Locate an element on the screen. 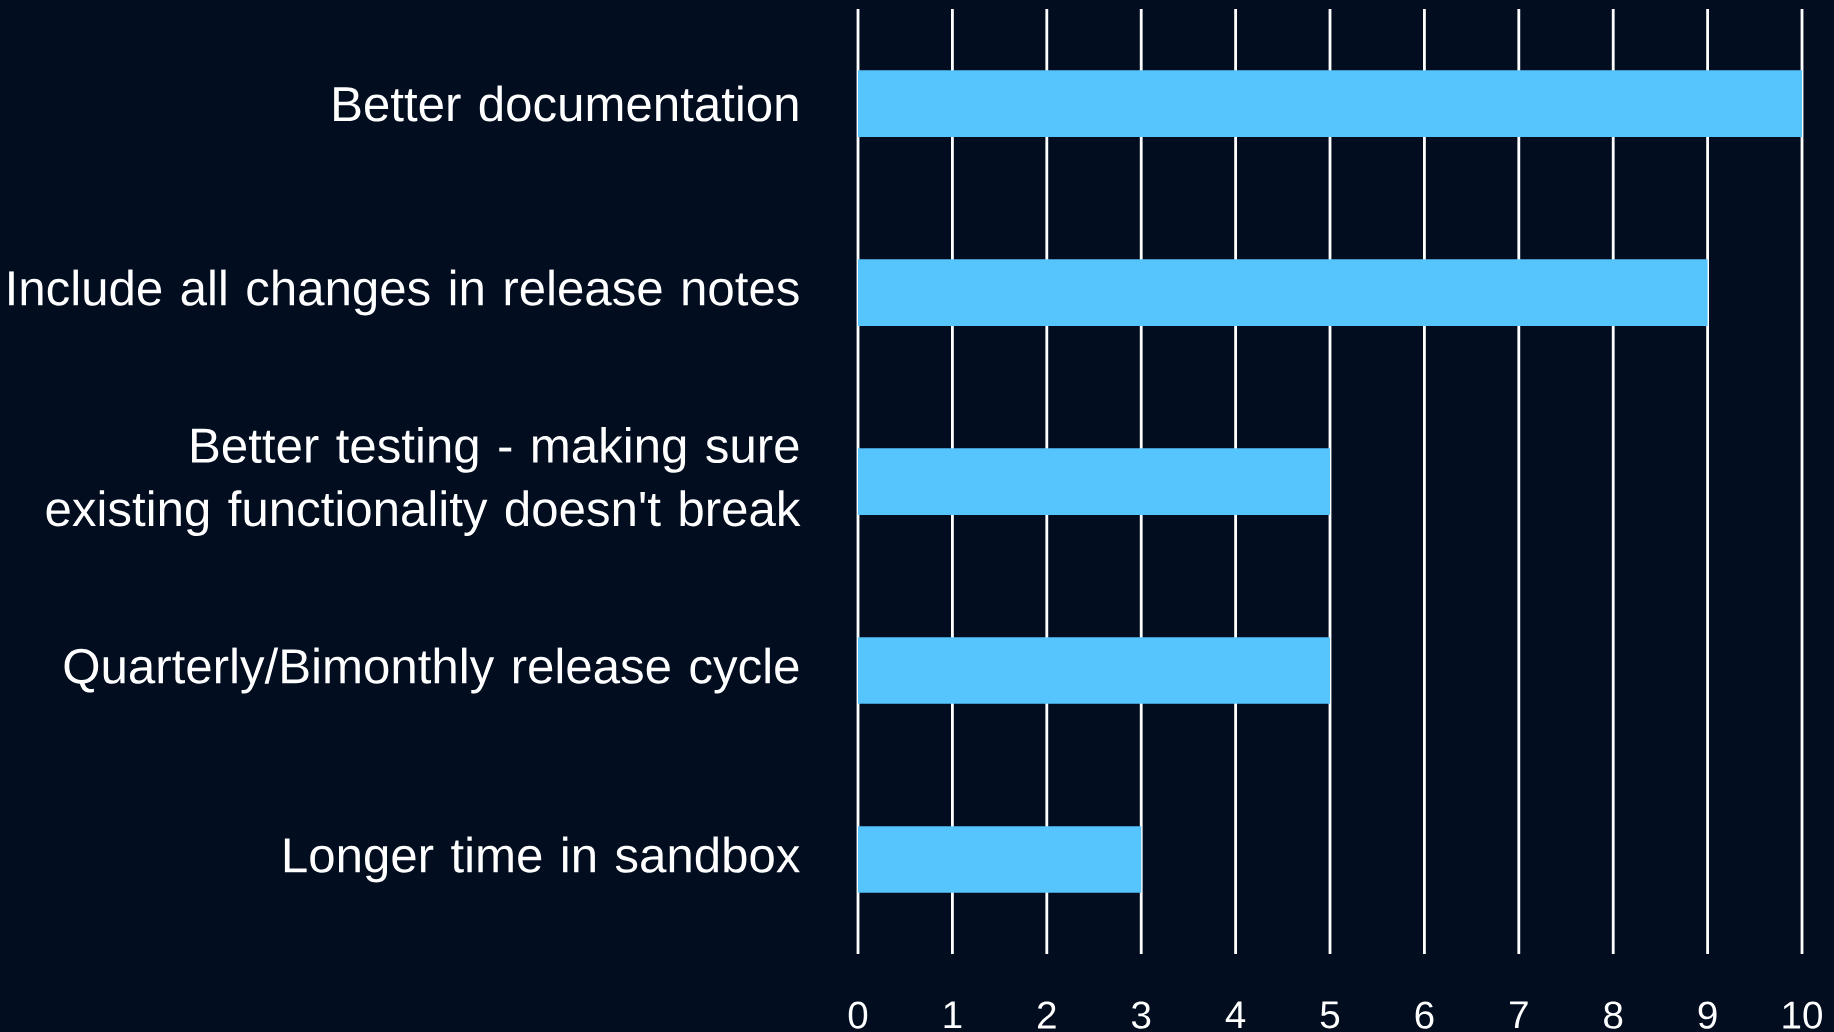 The height and width of the screenshot is (1032, 1834). y-tick-label: Better testing - making sure existing functionality doesn't break is located at coordinates (423, 481).